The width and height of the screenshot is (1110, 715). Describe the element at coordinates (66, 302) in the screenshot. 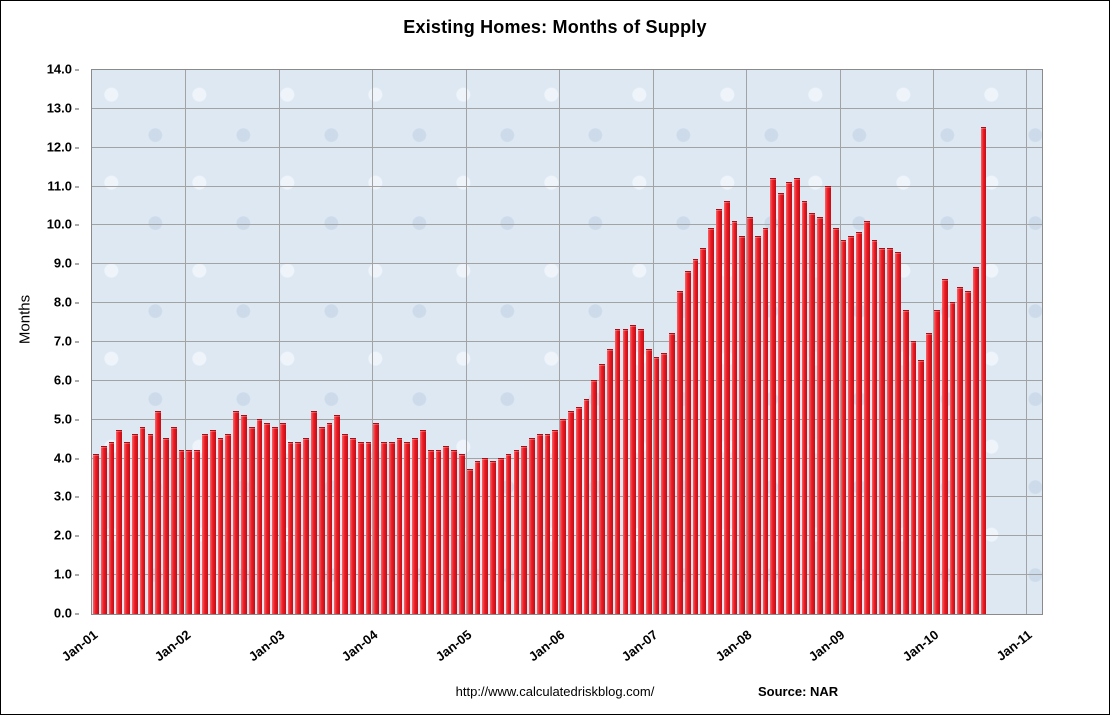

I see `y-tick-label: 8.0` at that location.